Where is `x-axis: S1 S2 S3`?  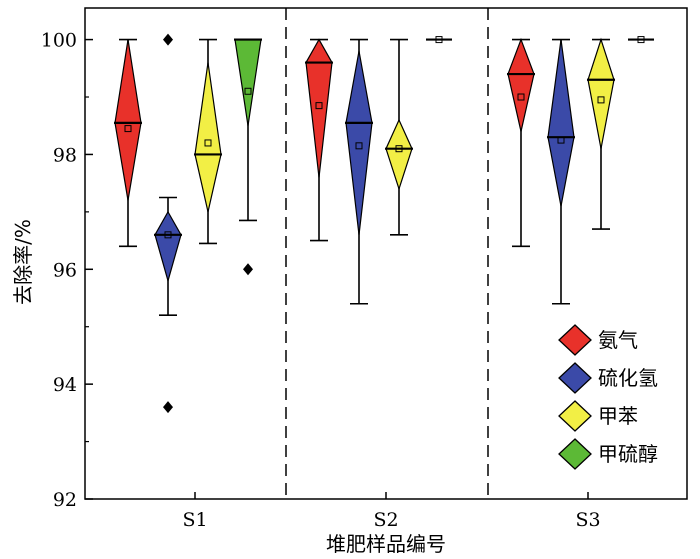
x-axis: S1 S2 S3 is located at coordinates (391, 511).